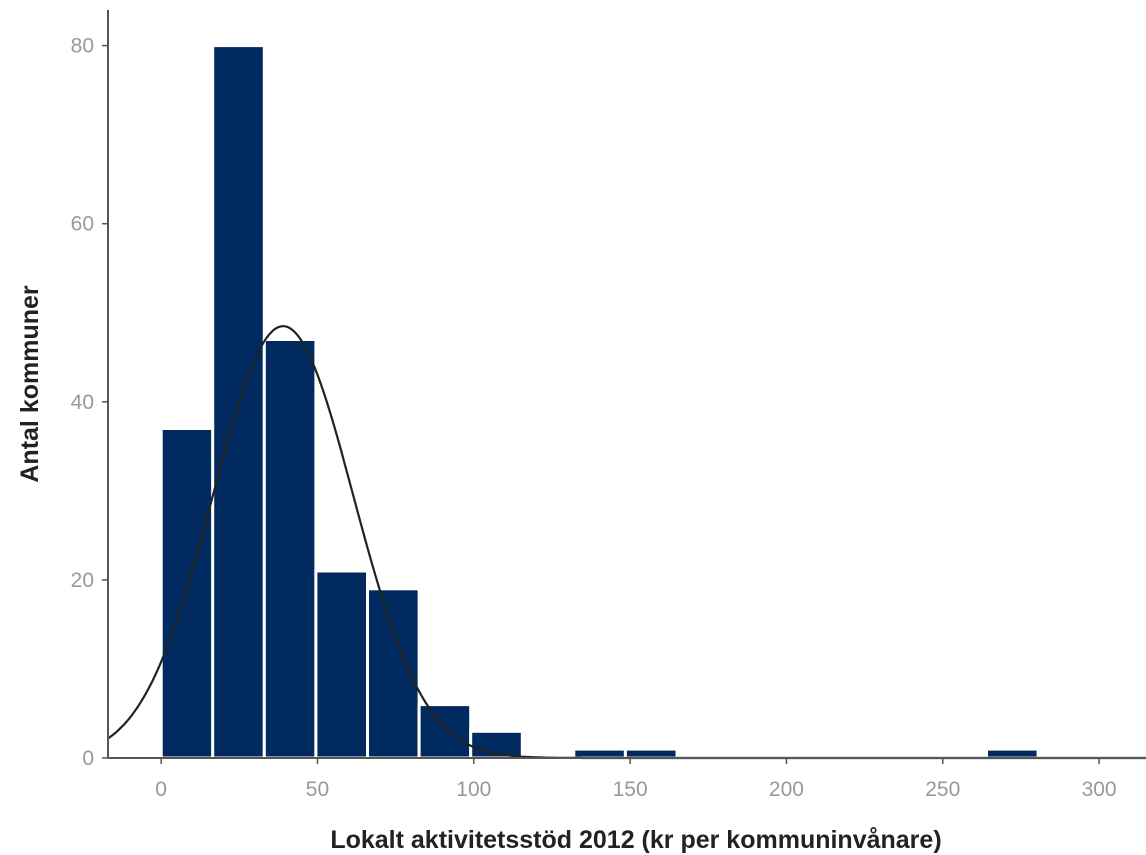 The height and width of the screenshot is (855, 1146). What do you see at coordinates (88, 758) in the screenshot?
I see `y-tick-label: 0` at bounding box center [88, 758].